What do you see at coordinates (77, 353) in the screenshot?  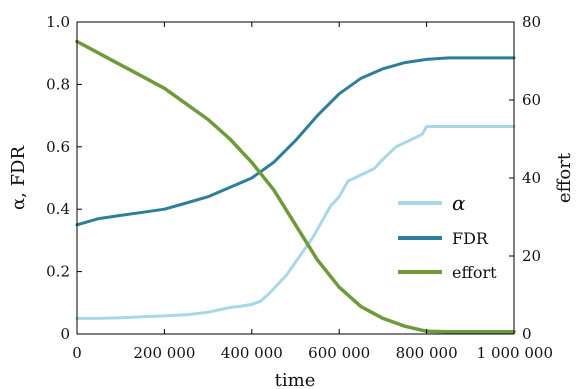 I see `x-tick-label: 0` at bounding box center [77, 353].